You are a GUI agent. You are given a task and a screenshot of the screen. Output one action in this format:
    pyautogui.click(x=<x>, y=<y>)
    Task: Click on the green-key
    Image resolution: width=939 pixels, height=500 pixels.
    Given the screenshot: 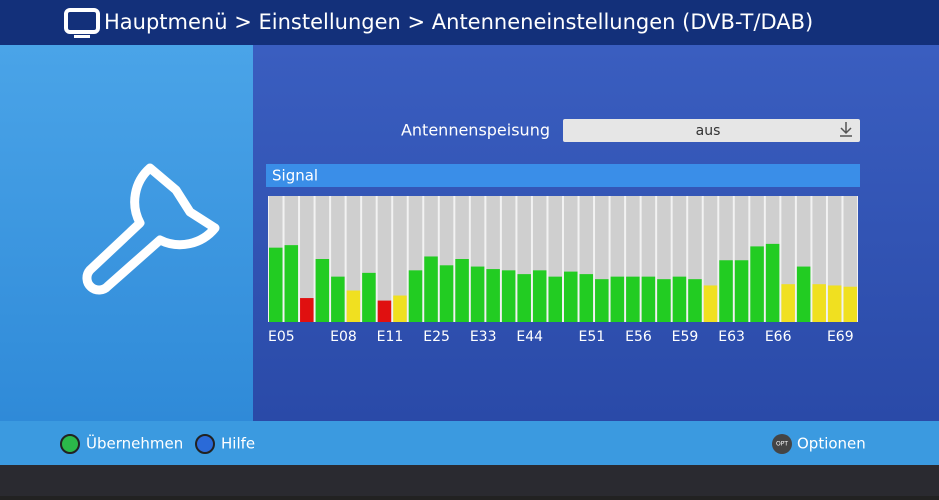 What is the action you would take?
    pyautogui.click(x=70, y=444)
    